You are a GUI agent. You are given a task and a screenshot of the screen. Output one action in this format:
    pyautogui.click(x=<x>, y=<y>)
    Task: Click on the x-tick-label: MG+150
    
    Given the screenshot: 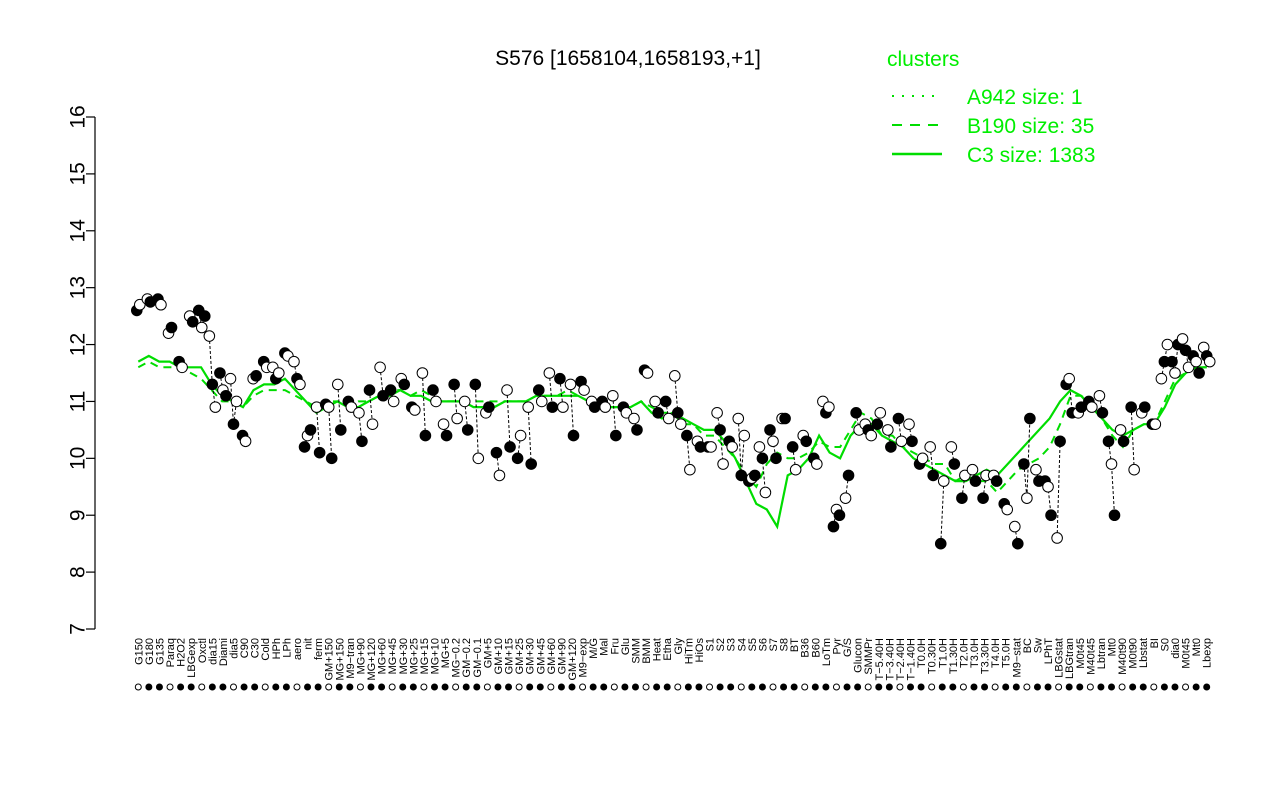 What is the action you would take?
    pyautogui.click(x=340, y=659)
    